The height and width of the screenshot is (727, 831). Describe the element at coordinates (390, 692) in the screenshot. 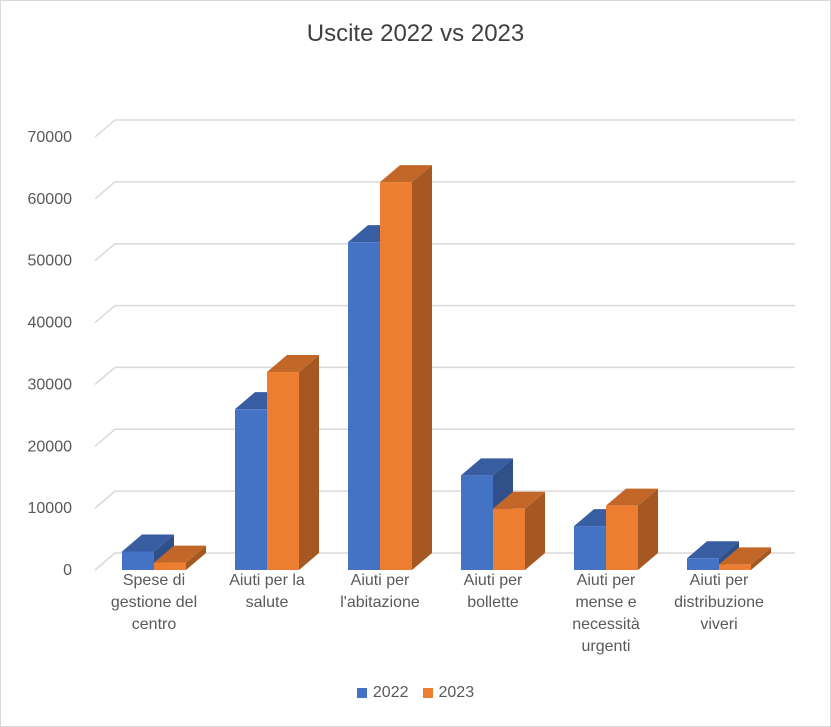

I see `legend-label: 2022` at that location.